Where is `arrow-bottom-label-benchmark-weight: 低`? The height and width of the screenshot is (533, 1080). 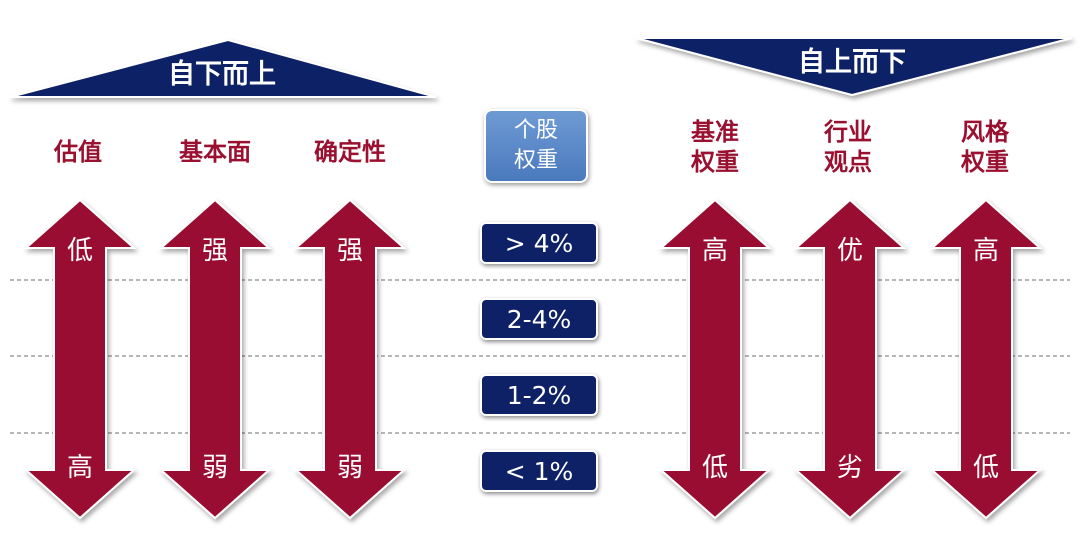 arrow-bottom-label-benchmark-weight: 低 is located at coordinates (715, 468).